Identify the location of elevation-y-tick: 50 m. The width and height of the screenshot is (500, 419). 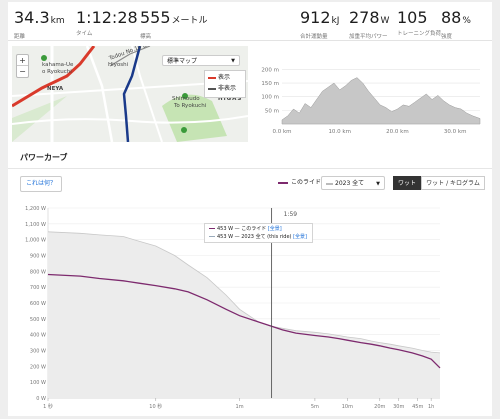
(272, 111).